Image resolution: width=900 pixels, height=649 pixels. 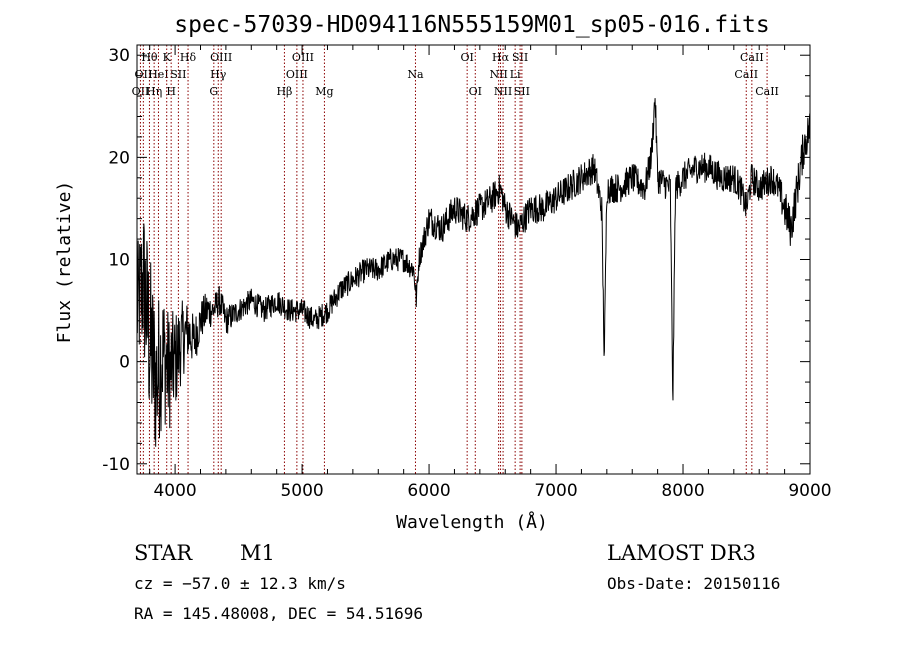 I want to click on x-tick-label: 9000, so click(x=809, y=491).